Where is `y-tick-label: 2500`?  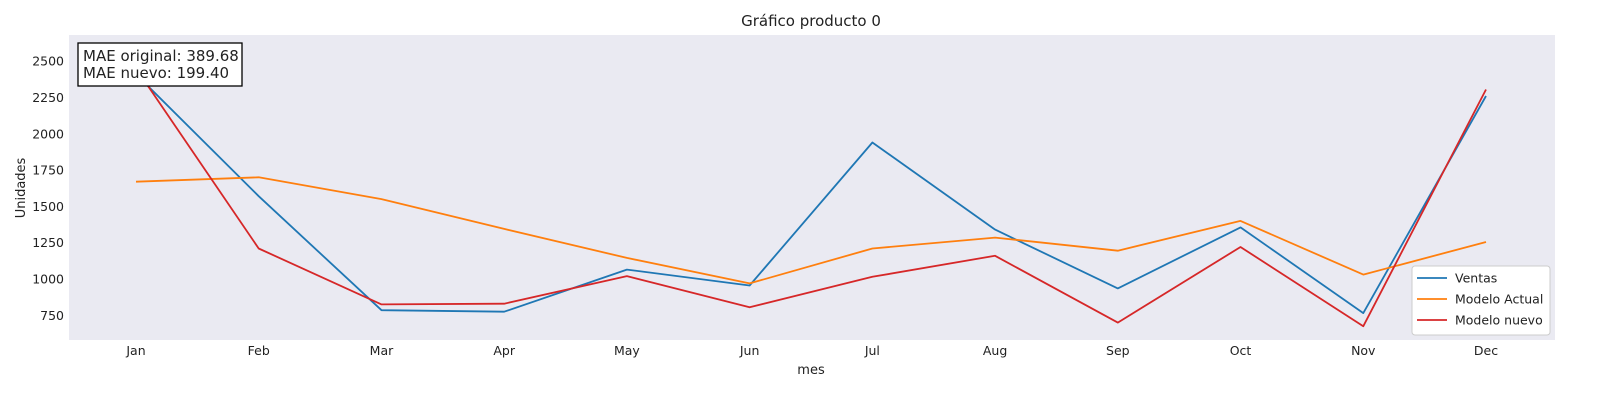
y-tick-label: 2500 is located at coordinates (48, 61).